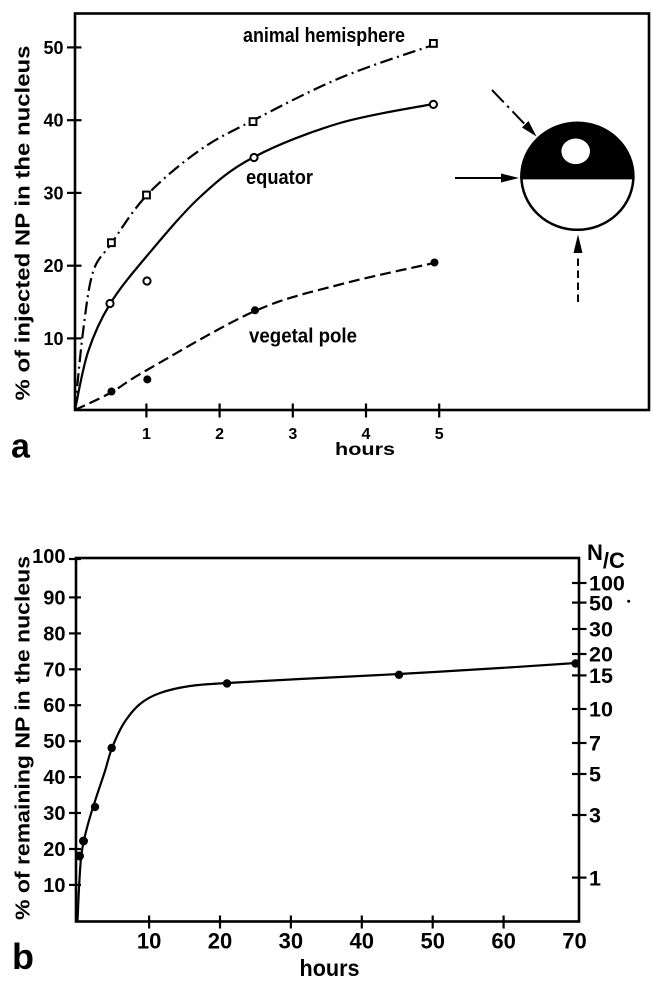  What do you see at coordinates (606, 556) in the screenshot?
I see `svg-text: N/C` at bounding box center [606, 556].